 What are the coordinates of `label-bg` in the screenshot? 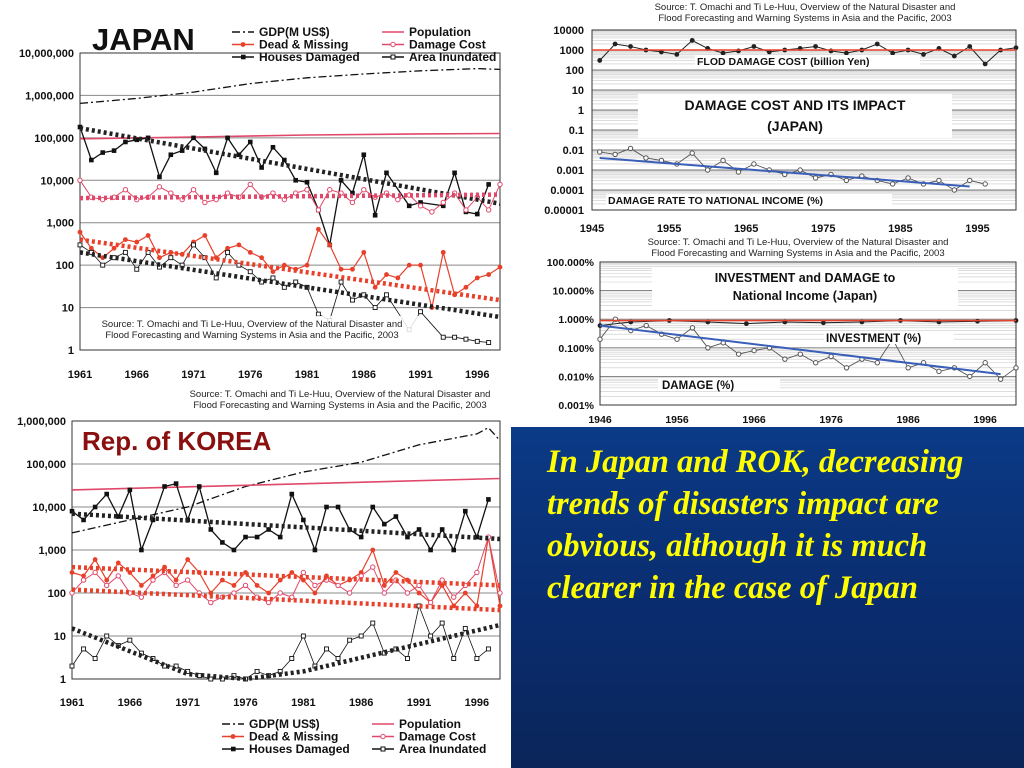 It's located at (807, 61).